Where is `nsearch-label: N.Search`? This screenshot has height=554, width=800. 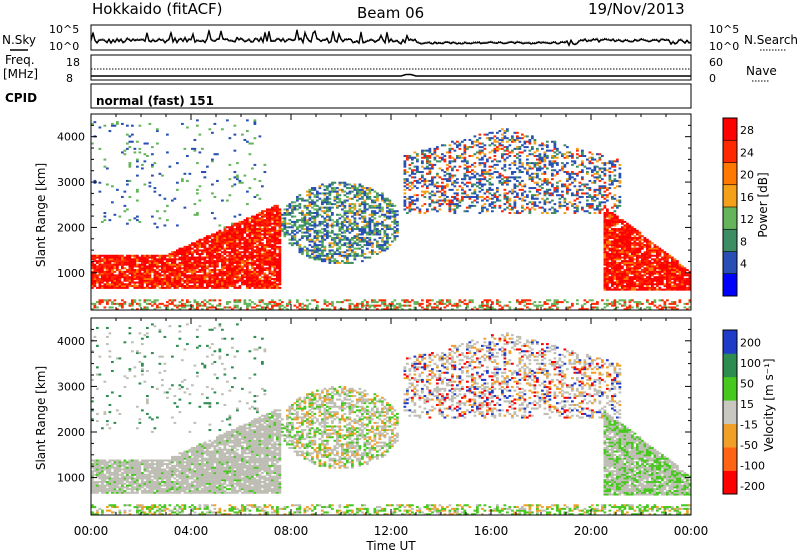 nsearch-label: N.Search is located at coordinates (771, 40).